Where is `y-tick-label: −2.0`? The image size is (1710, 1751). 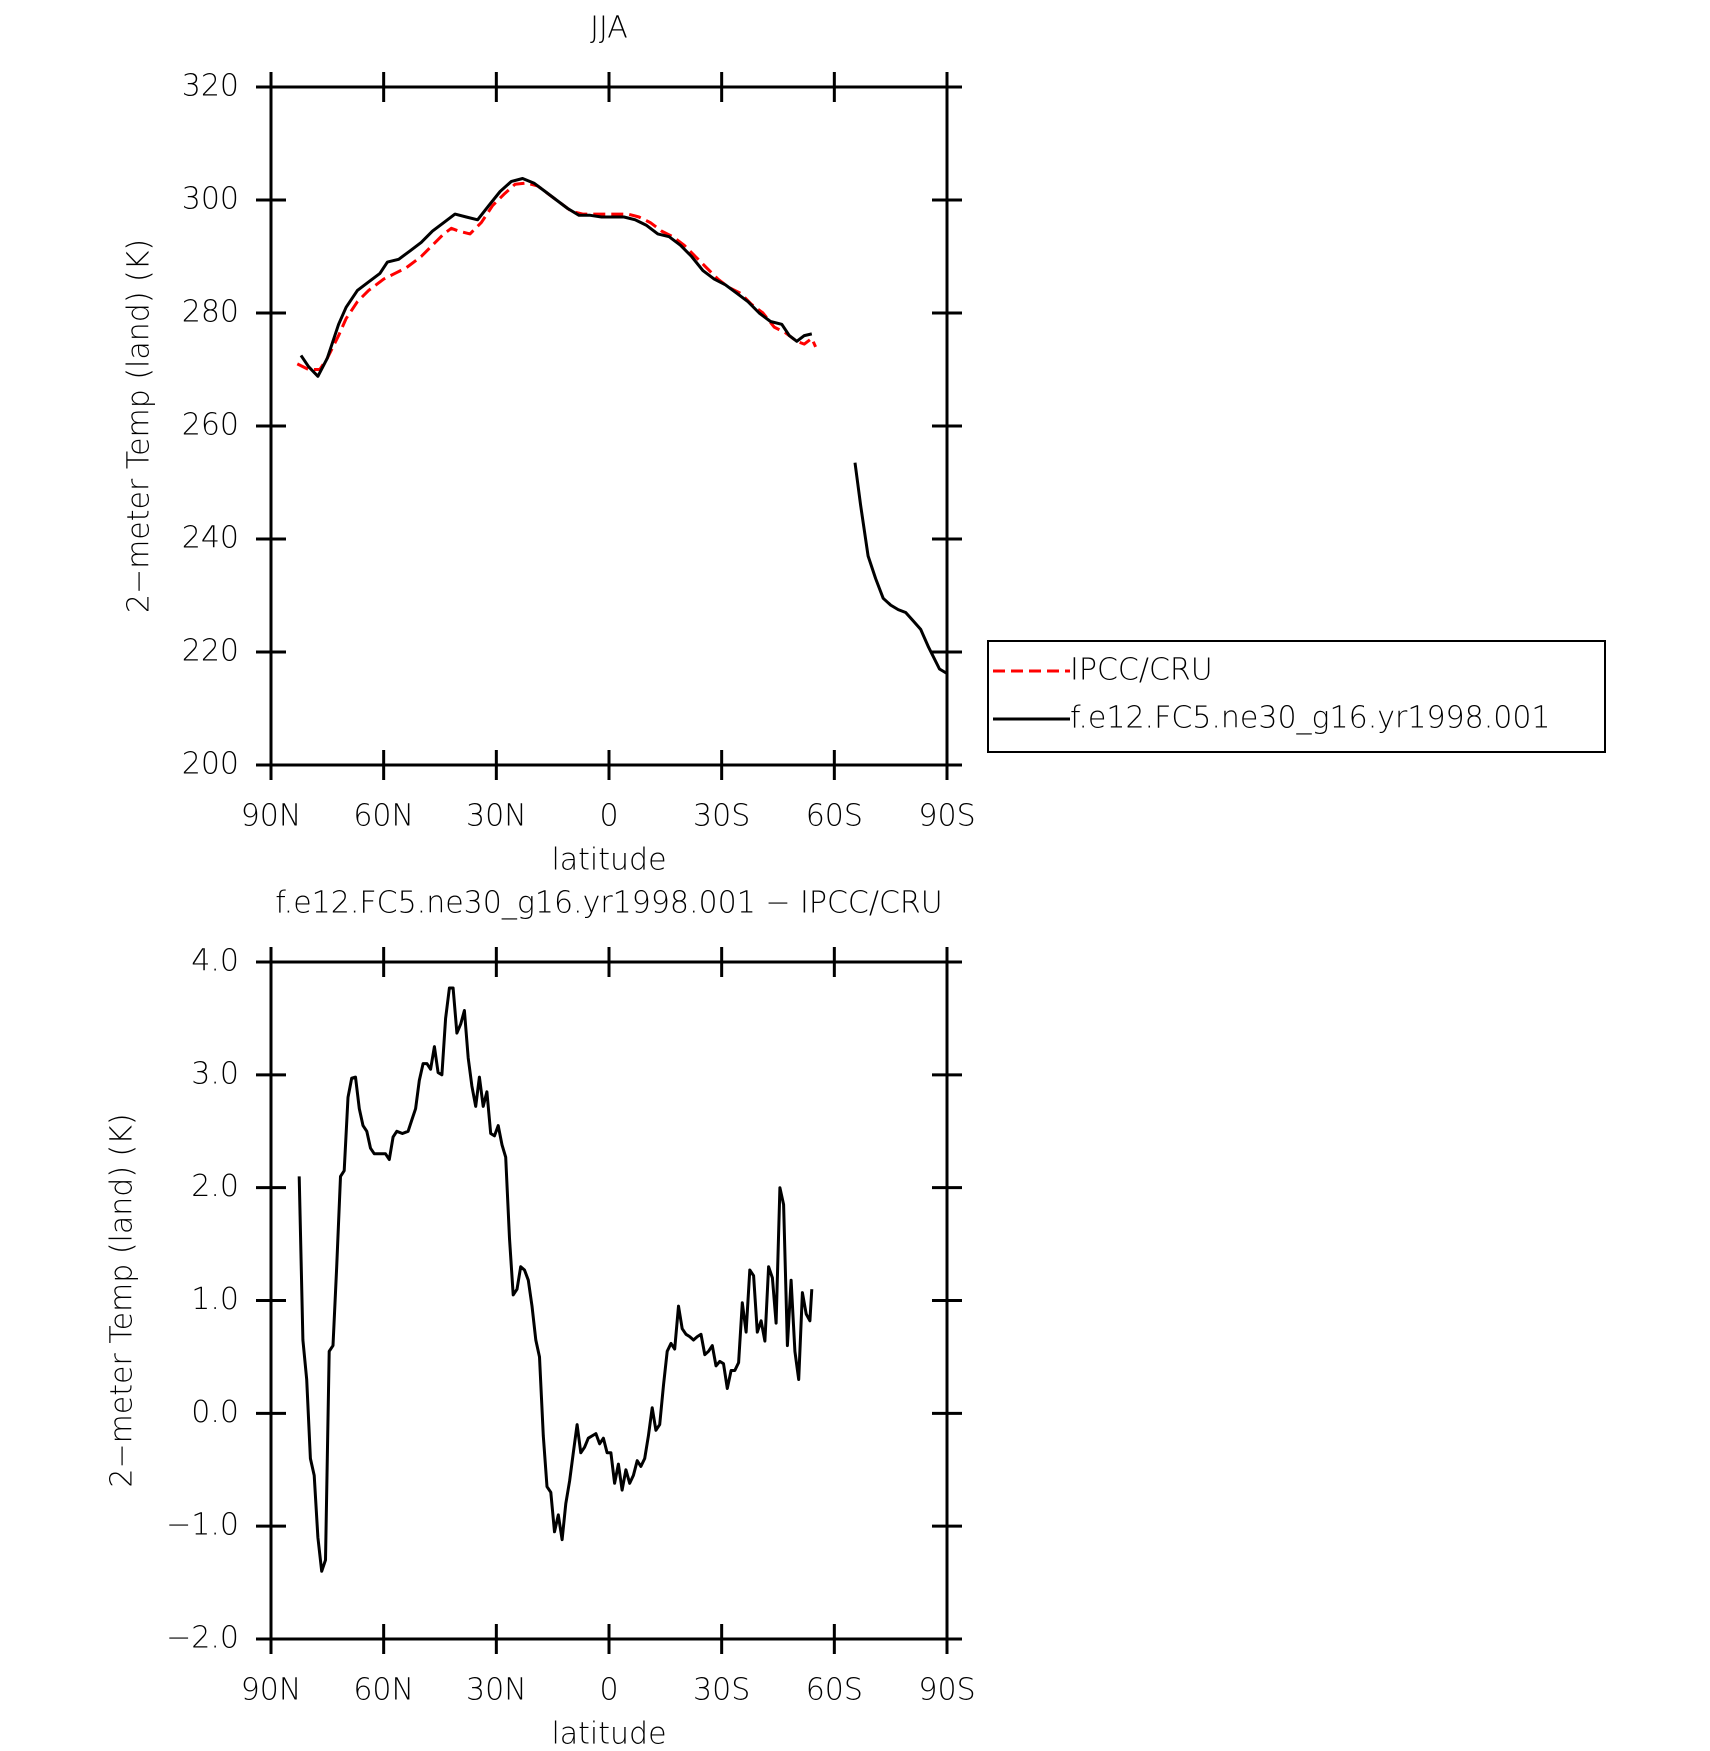 y-tick-label: −2.0 is located at coordinates (202, 1638).